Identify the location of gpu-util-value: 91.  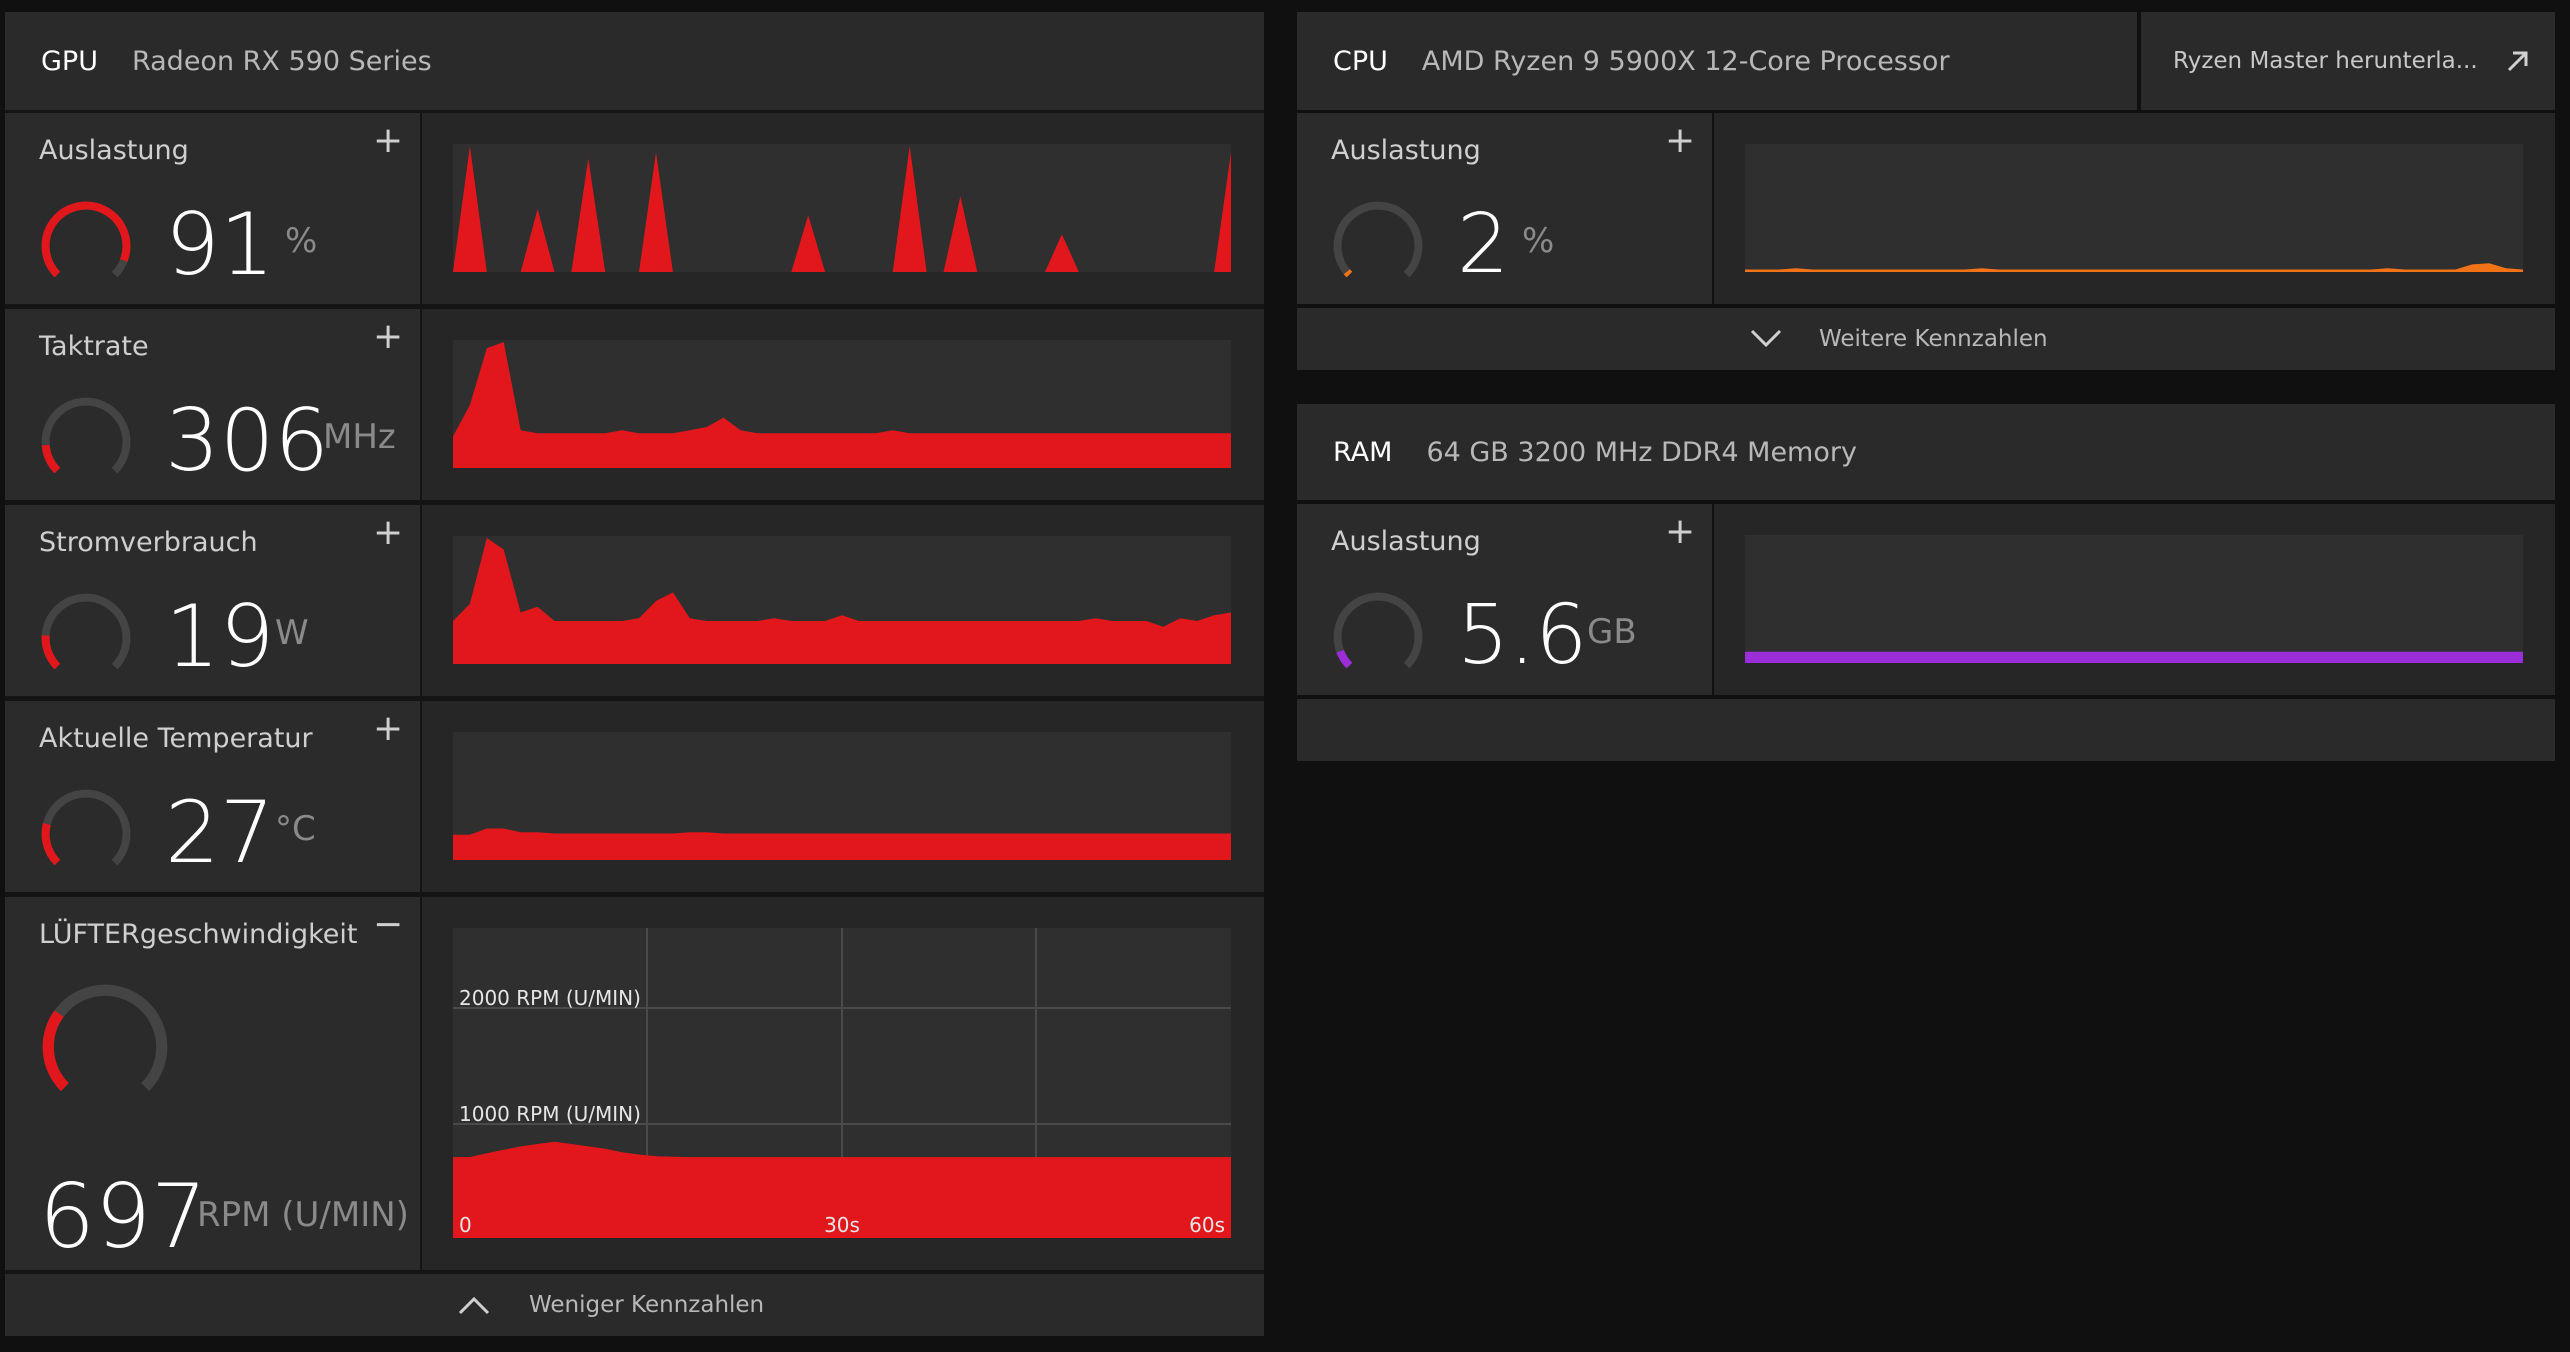
(220, 245).